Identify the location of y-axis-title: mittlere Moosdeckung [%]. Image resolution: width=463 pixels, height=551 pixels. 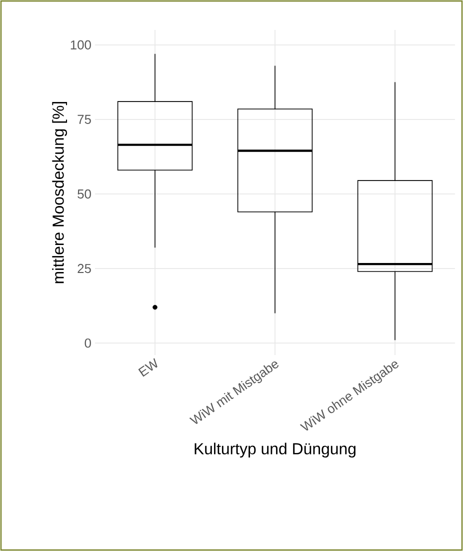
(60, 193).